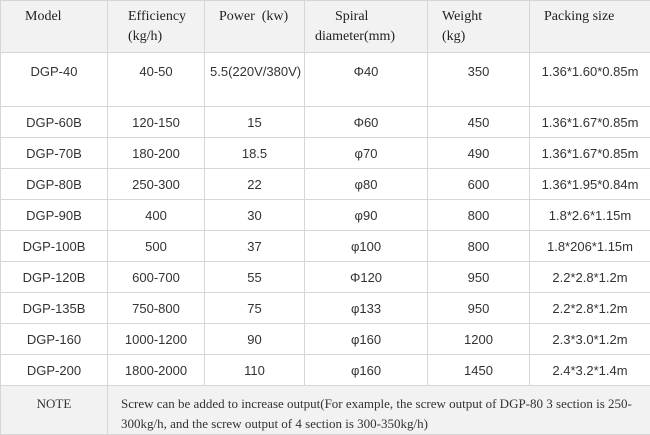 This screenshot has width=650, height=435. Describe the element at coordinates (255, 339) in the screenshot. I see `cell-power: 90` at that location.